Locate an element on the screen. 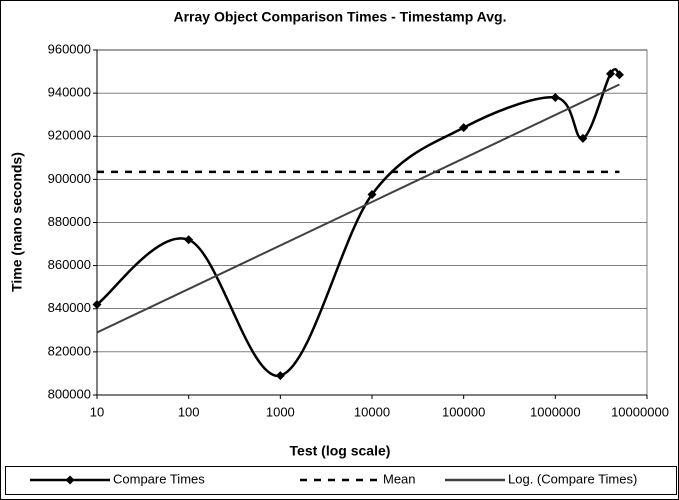 The height and width of the screenshot is (500, 679). x-tick-label: 10000 is located at coordinates (372, 411).